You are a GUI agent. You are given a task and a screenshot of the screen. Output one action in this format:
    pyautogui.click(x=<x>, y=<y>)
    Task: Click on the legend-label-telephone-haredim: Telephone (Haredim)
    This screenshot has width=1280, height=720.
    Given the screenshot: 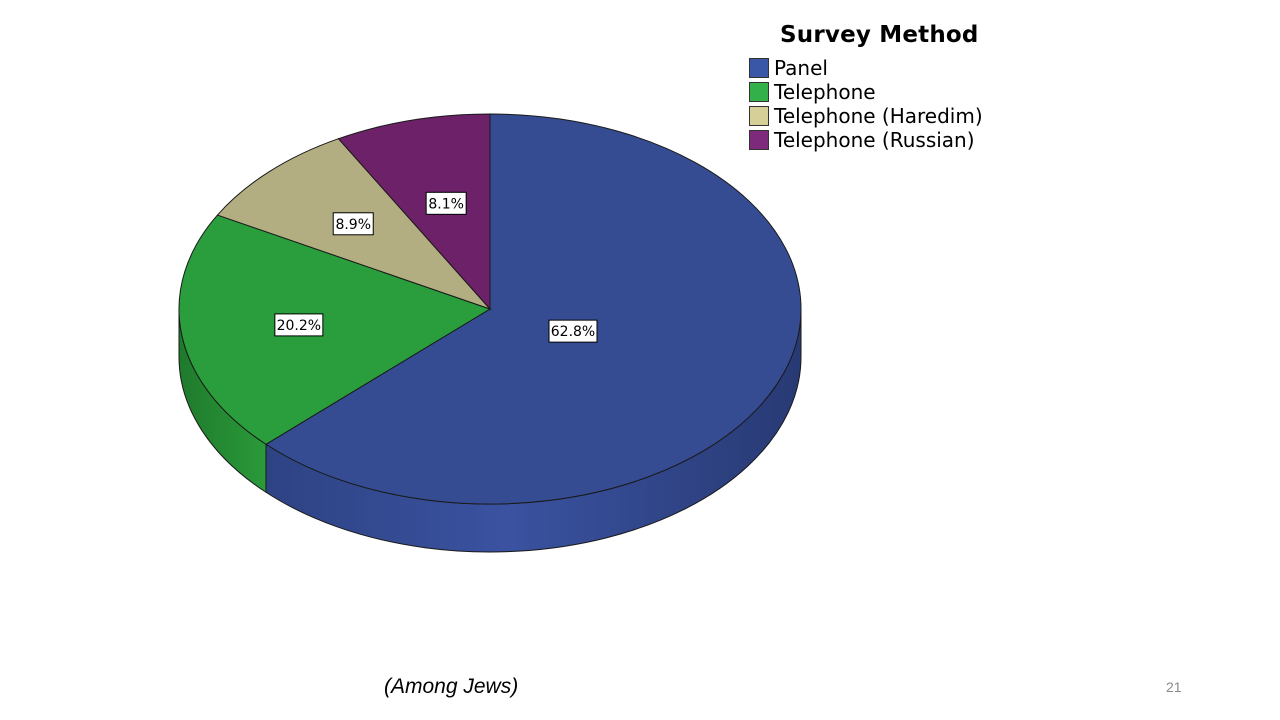 What is the action you would take?
    pyautogui.click(x=878, y=116)
    